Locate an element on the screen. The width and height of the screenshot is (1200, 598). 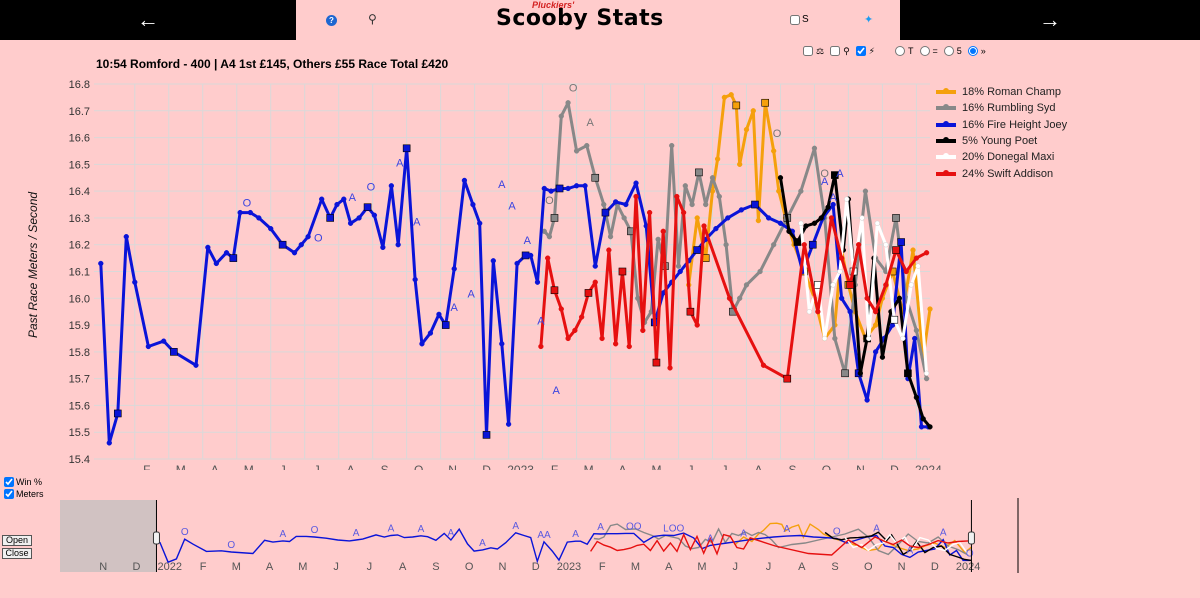
s-checkbox-input is located at coordinates (795, 19).